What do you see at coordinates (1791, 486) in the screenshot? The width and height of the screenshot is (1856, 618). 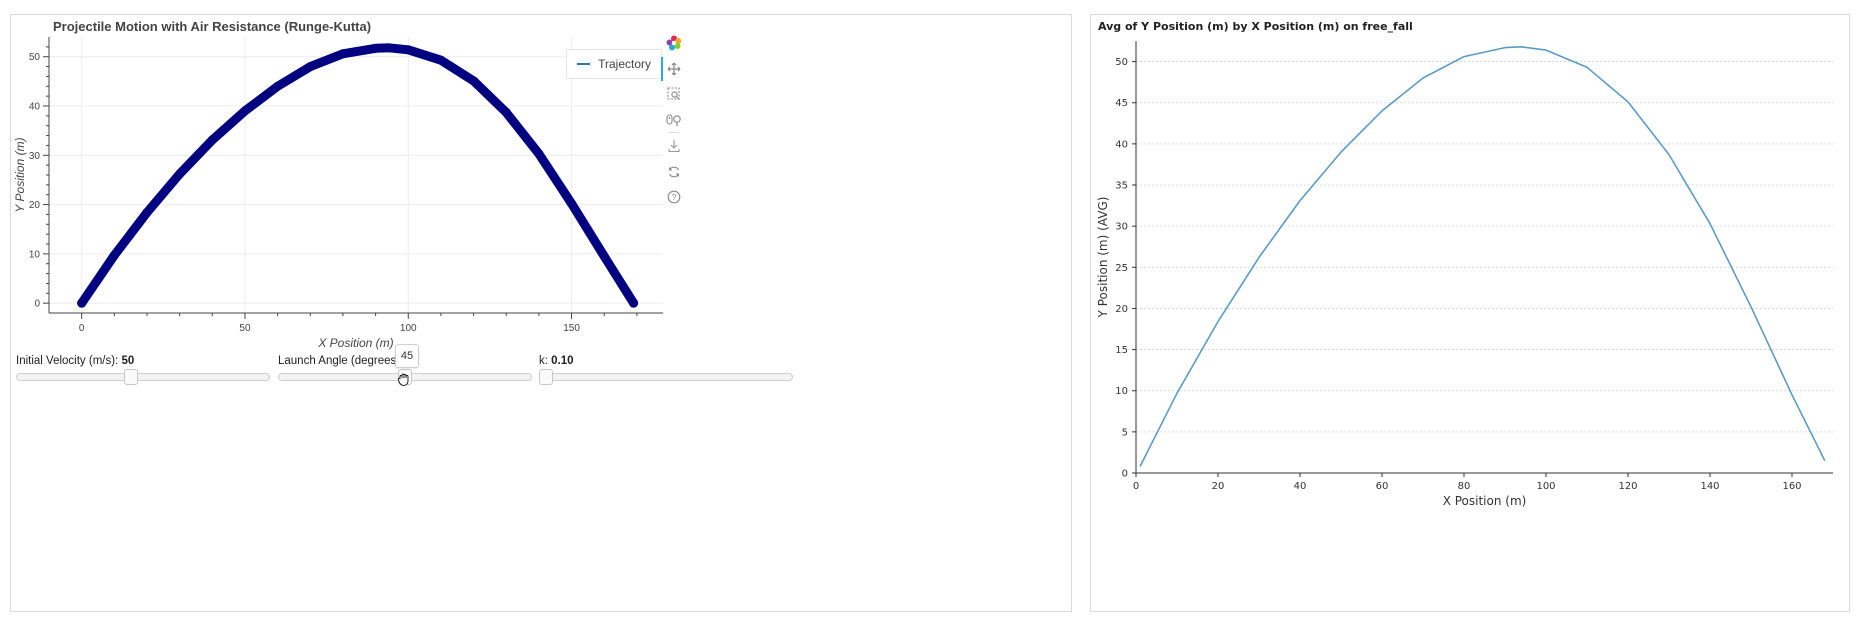 I see `x-tick-label: 160` at bounding box center [1791, 486].